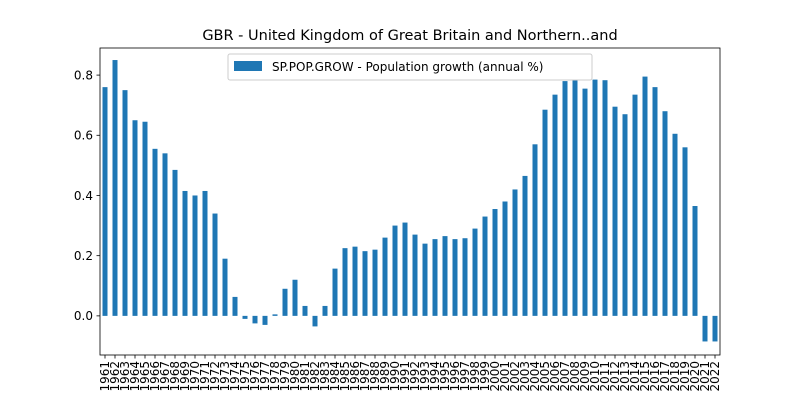  What do you see at coordinates (515, 252) in the screenshot?
I see `bar-2002` at bounding box center [515, 252].